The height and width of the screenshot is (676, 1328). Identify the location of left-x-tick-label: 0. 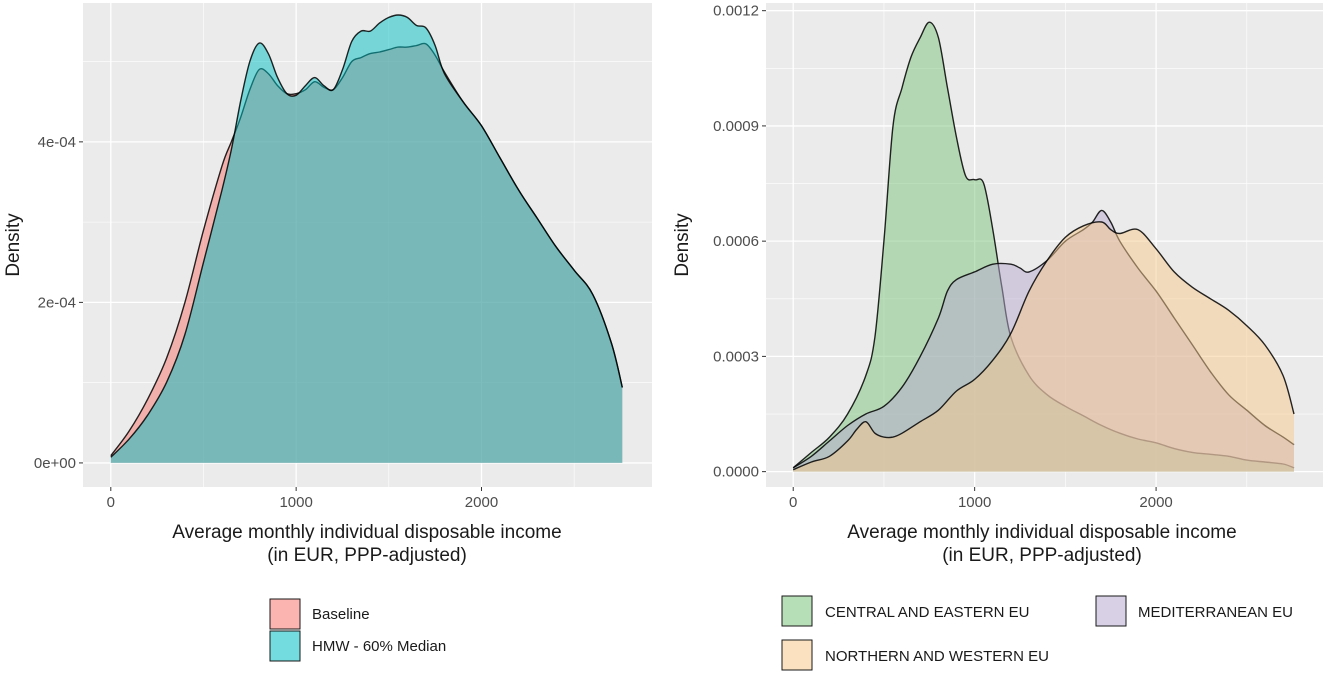
(111, 502).